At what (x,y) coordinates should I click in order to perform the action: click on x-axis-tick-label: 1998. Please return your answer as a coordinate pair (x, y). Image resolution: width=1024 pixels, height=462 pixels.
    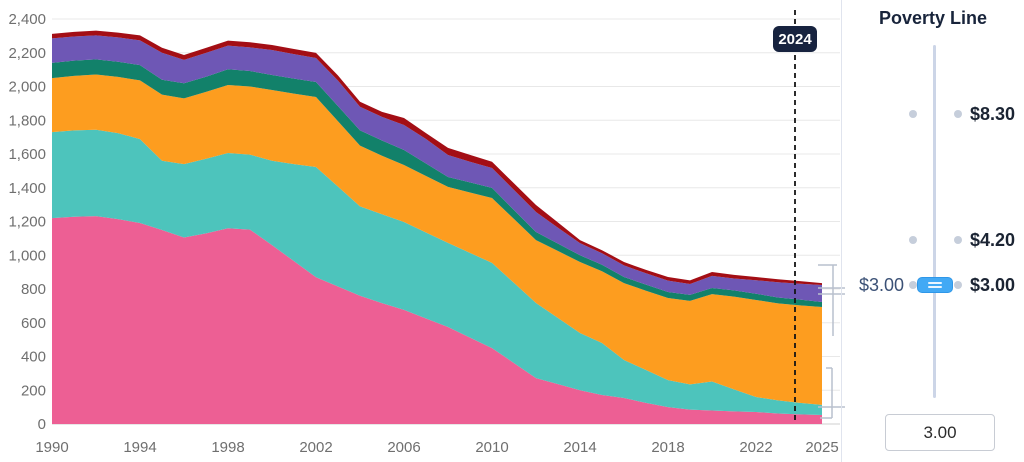
    Looking at the image, I should click on (227, 447).